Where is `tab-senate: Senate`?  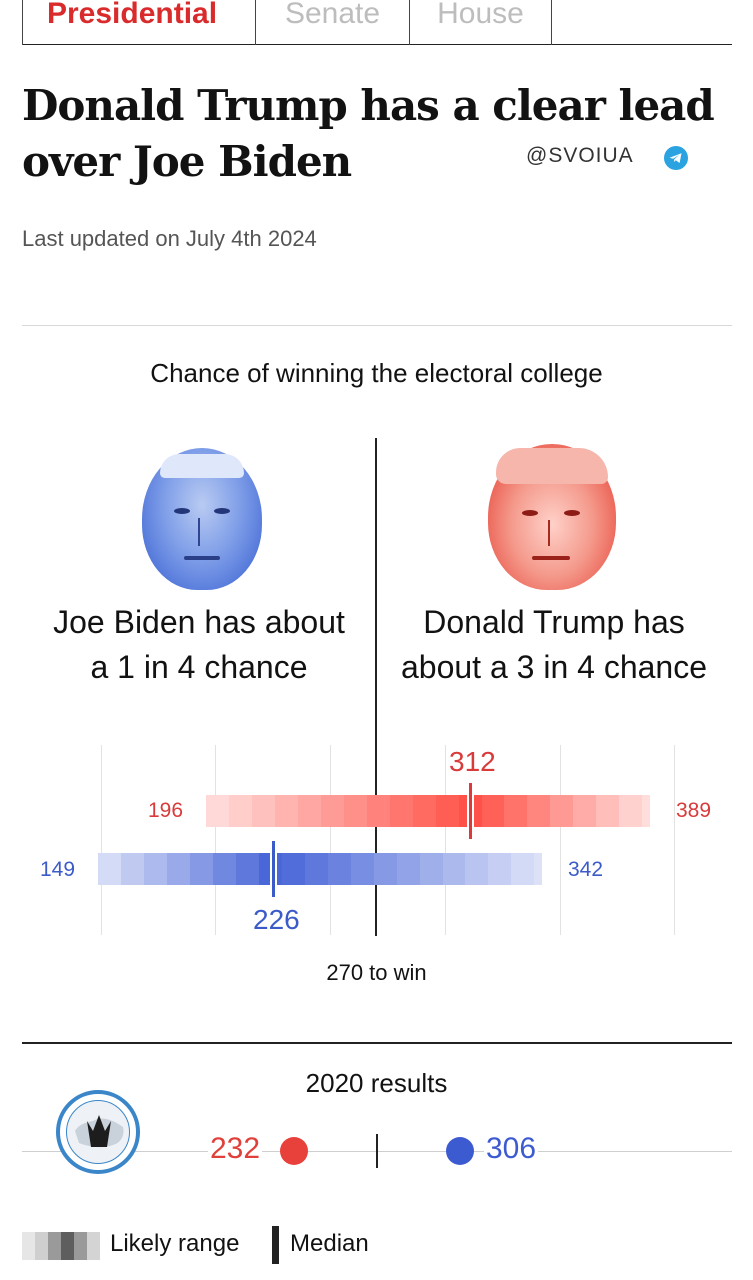
tab-senate: Senate is located at coordinates (333, 22).